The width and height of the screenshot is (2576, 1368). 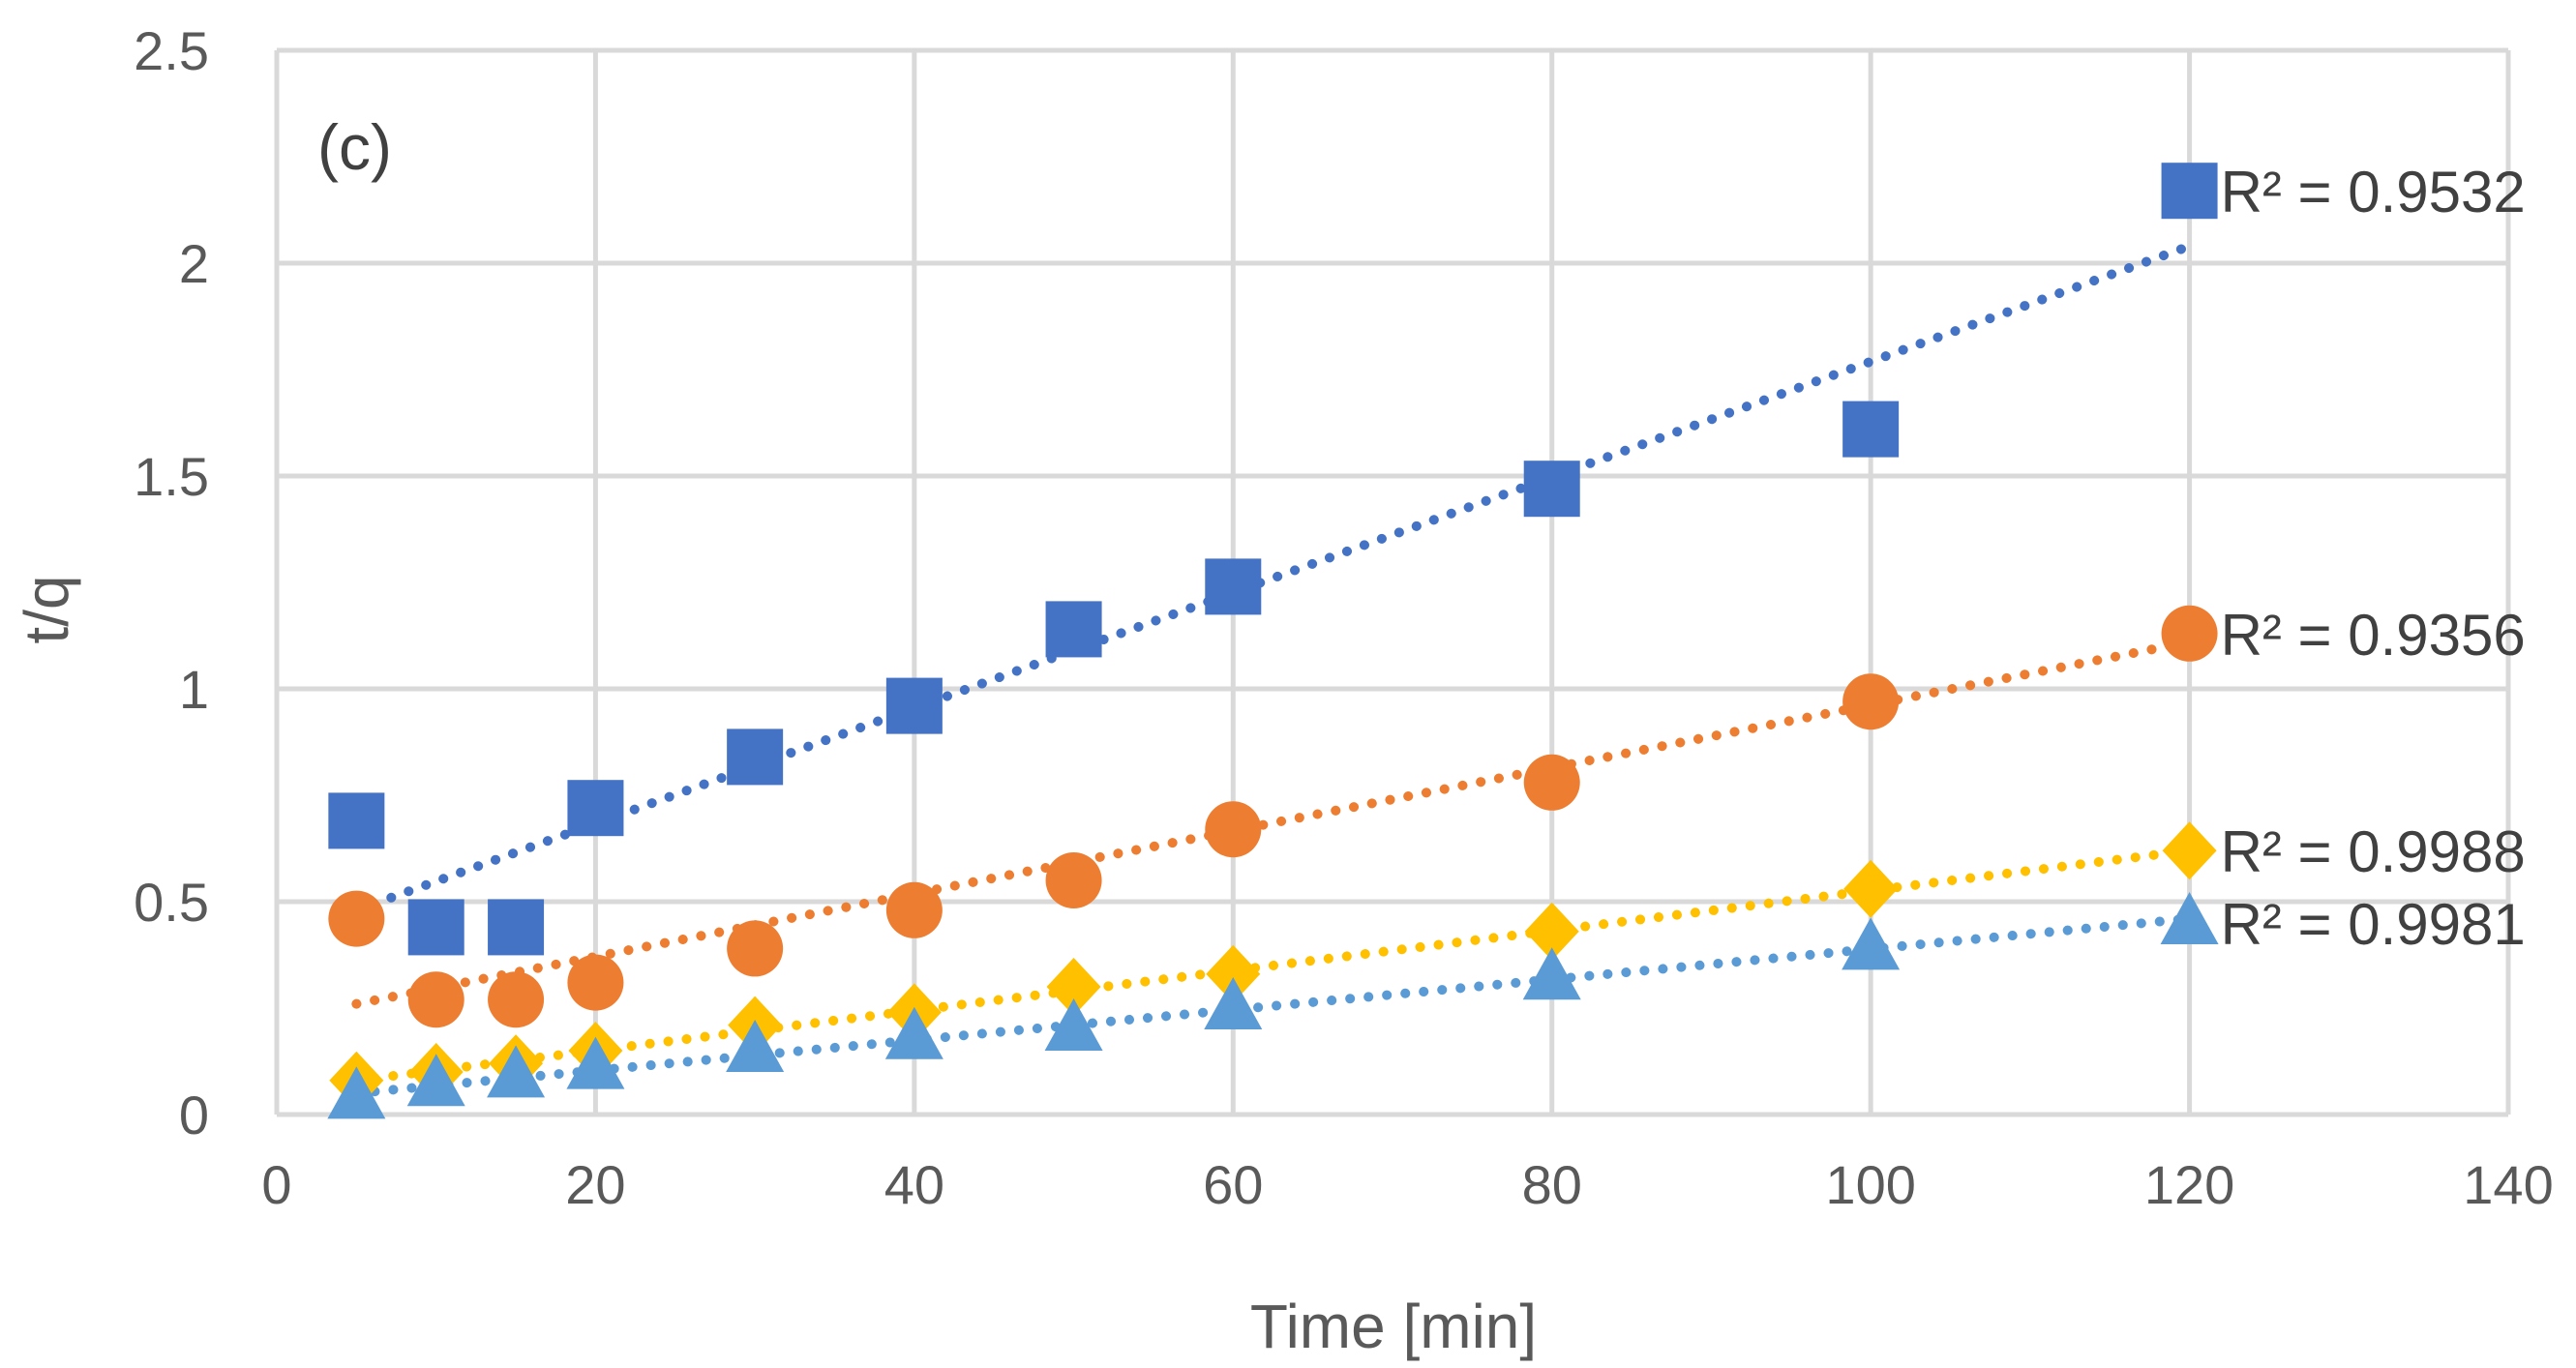 What do you see at coordinates (171, 902) in the screenshot?
I see `y-tick-label: 0.5` at bounding box center [171, 902].